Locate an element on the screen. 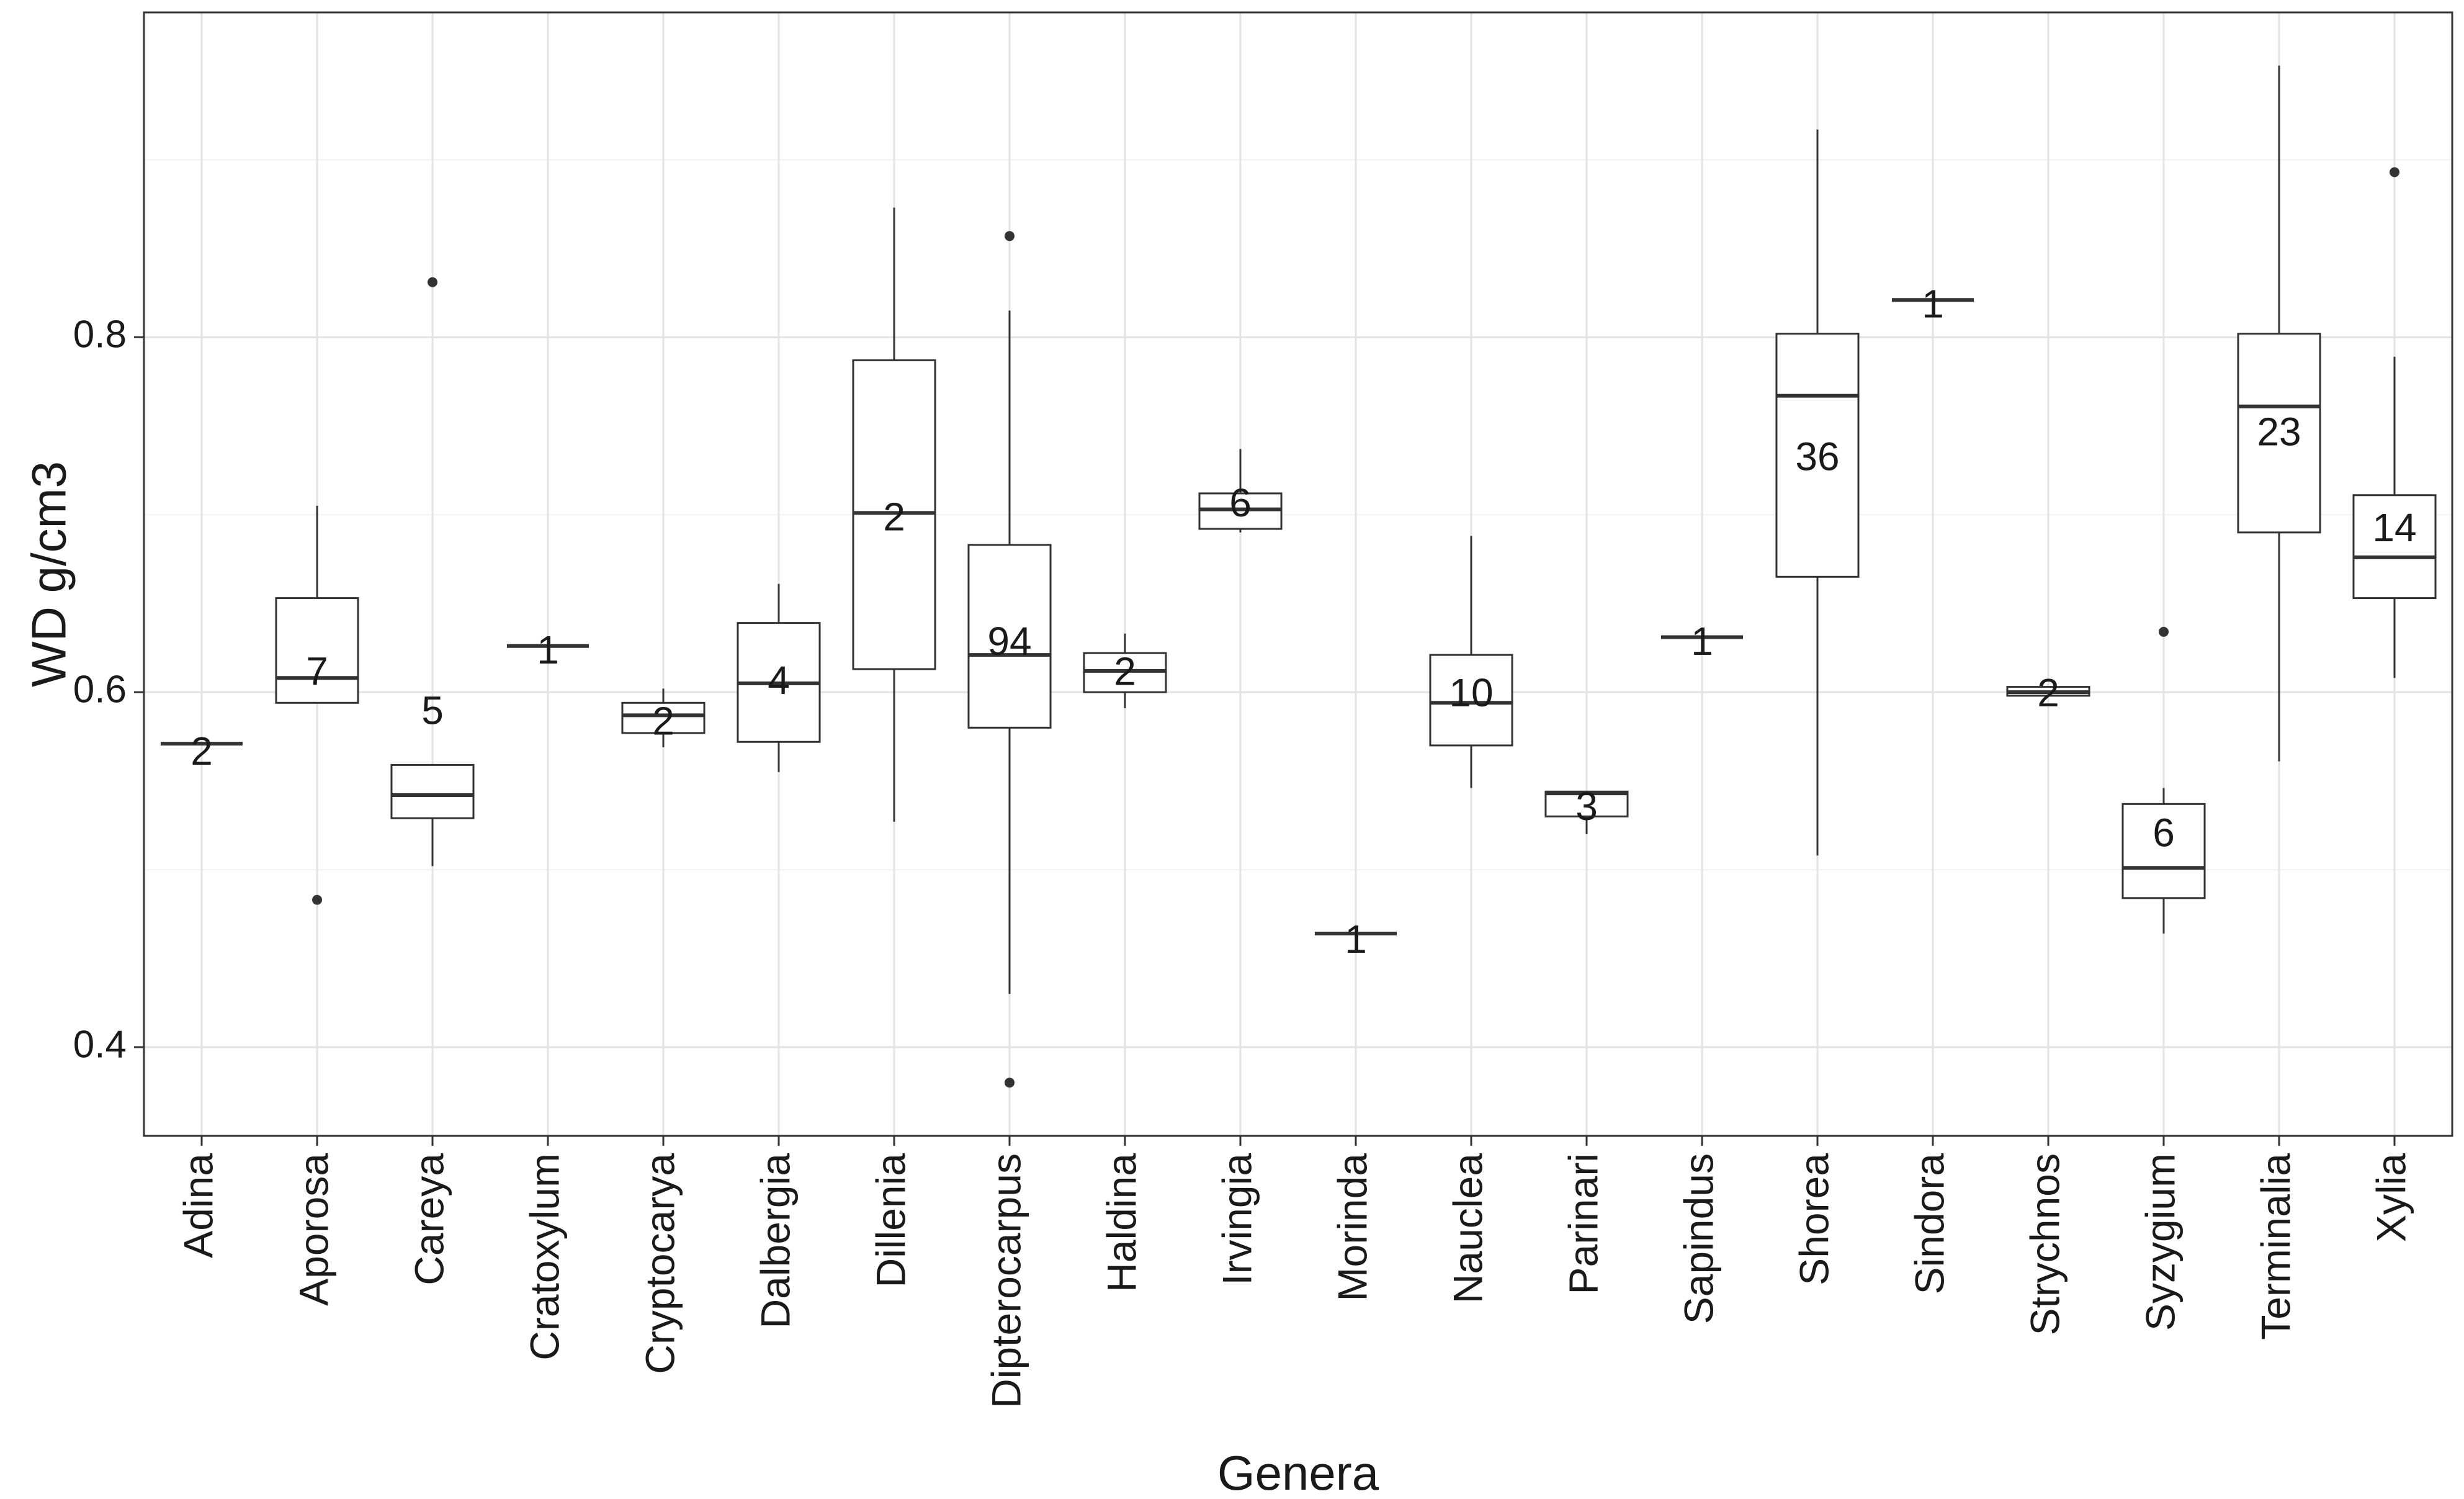 This screenshot has width=2464, height=1499. count-label: 23 is located at coordinates (2279, 431).